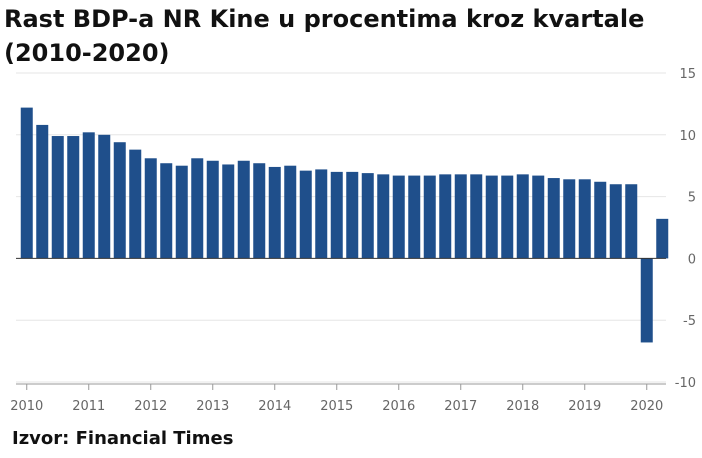  Describe the element at coordinates (689, 321) in the screenshot. I see `y-tick-label: -5` at that location.